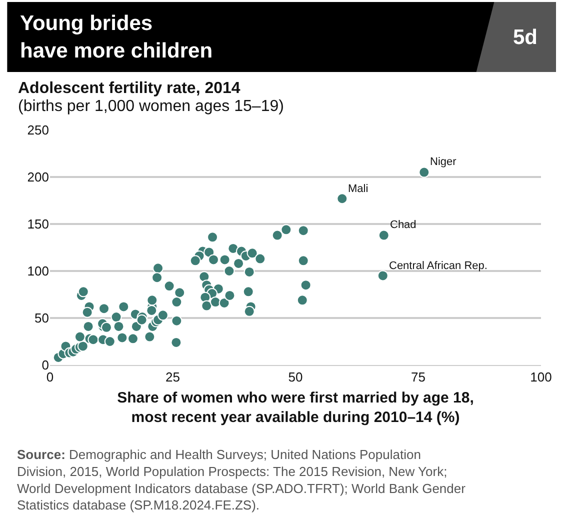 This screenshot has height=523, width=564. What do you see at coordinates (418, 377) in the screenshot?
I see `x-tick-label: 75` at bounding box center [418, 377].